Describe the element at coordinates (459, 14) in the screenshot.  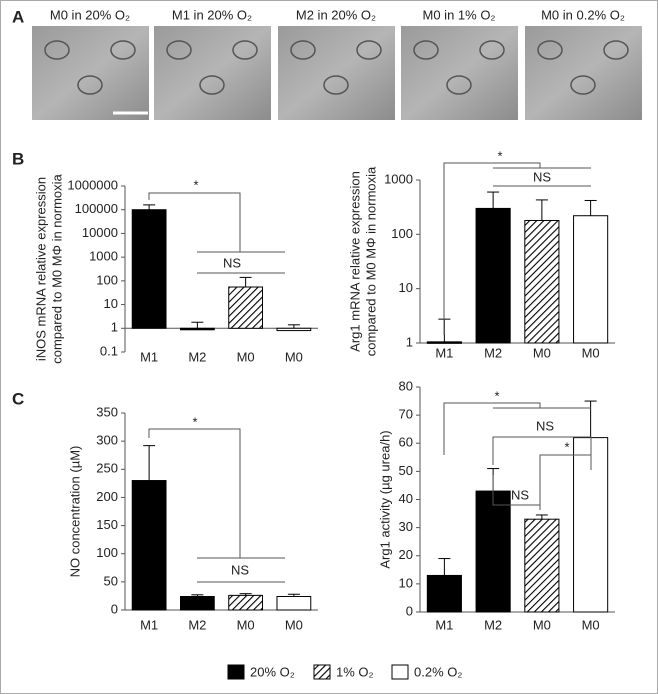
I see `image-caption: M0 in 1% O₂` at that location.